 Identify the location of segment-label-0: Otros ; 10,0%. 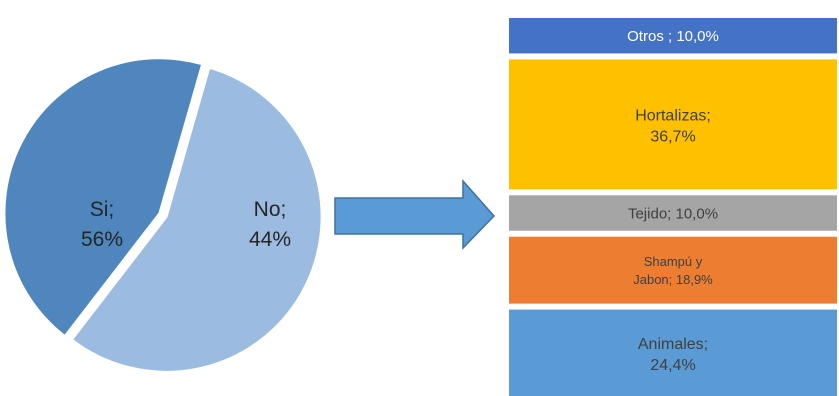
(673, 36).